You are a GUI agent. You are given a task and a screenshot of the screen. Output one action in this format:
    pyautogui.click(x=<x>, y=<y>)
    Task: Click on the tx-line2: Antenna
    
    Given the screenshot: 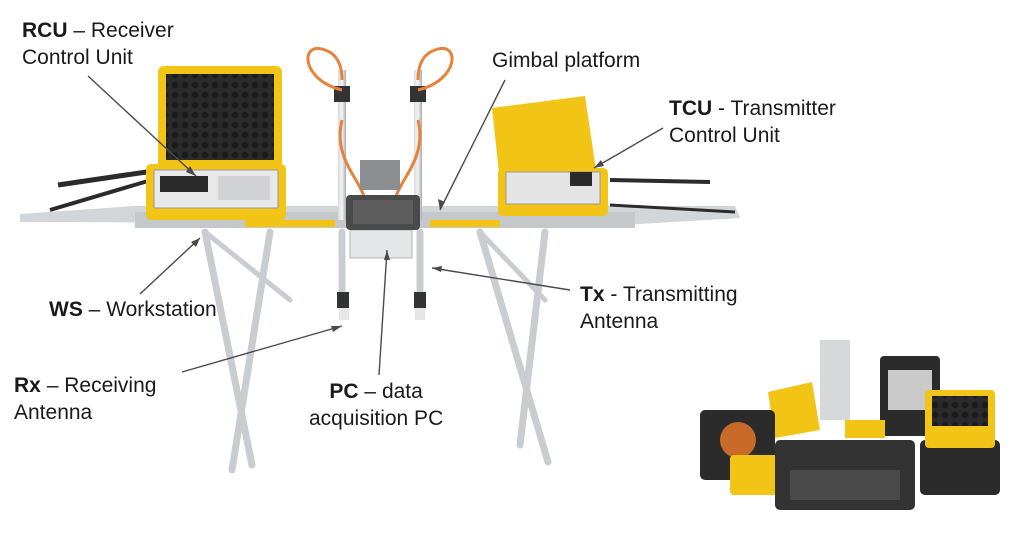 What is the action you would take?
    pyautogui.click(x=619, y=321)
    